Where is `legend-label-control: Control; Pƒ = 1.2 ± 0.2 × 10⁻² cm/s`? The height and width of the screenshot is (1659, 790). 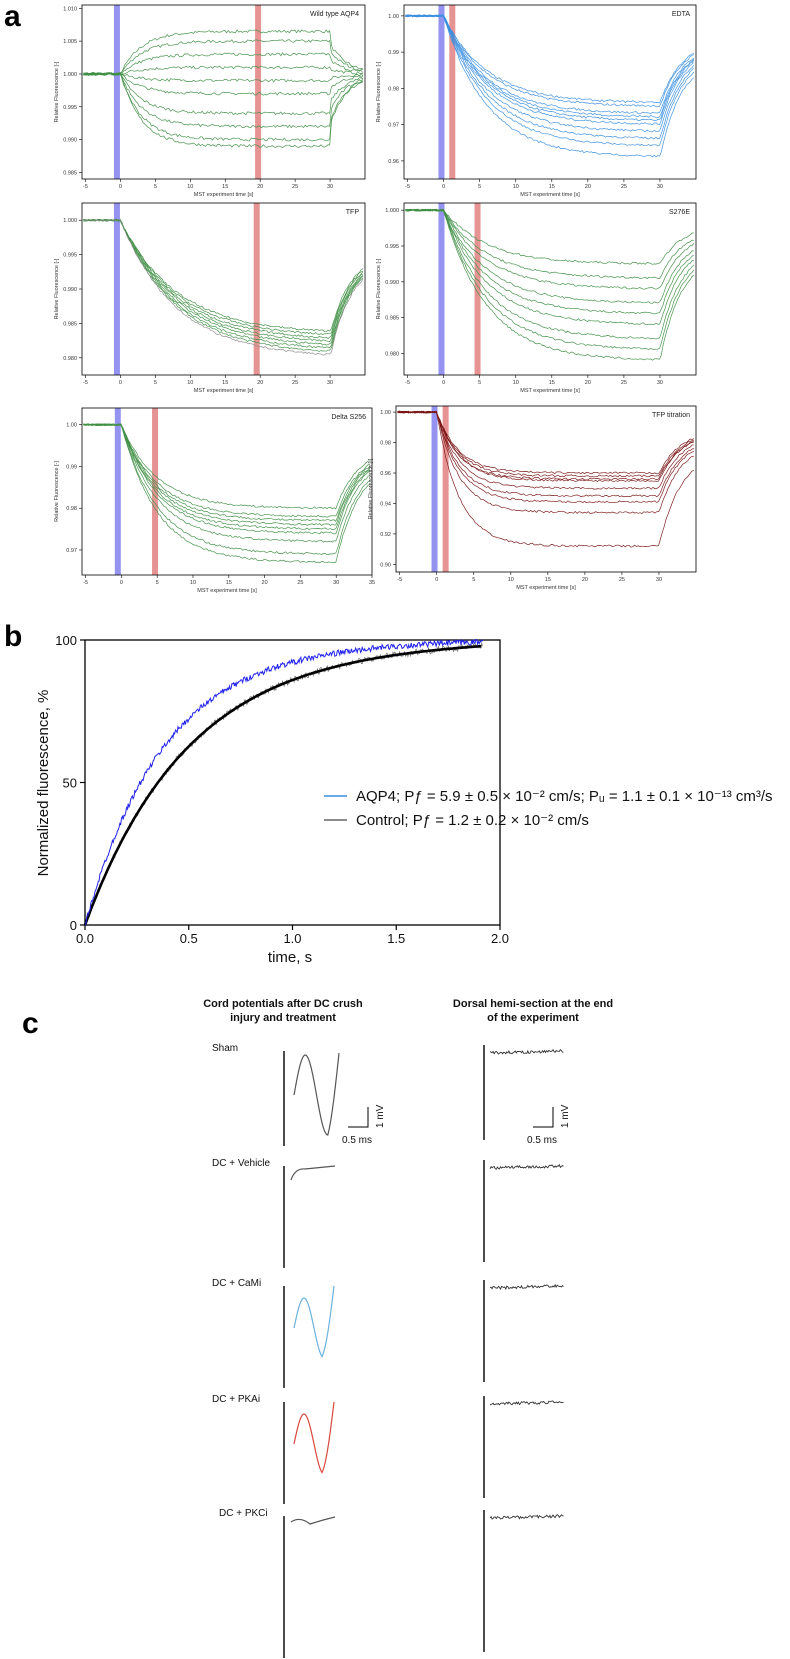 legend-label-control: Control; Pƒ = 1.2 ± 0.2 × 10⁻² cm/s is located at coordinates (472, 820).